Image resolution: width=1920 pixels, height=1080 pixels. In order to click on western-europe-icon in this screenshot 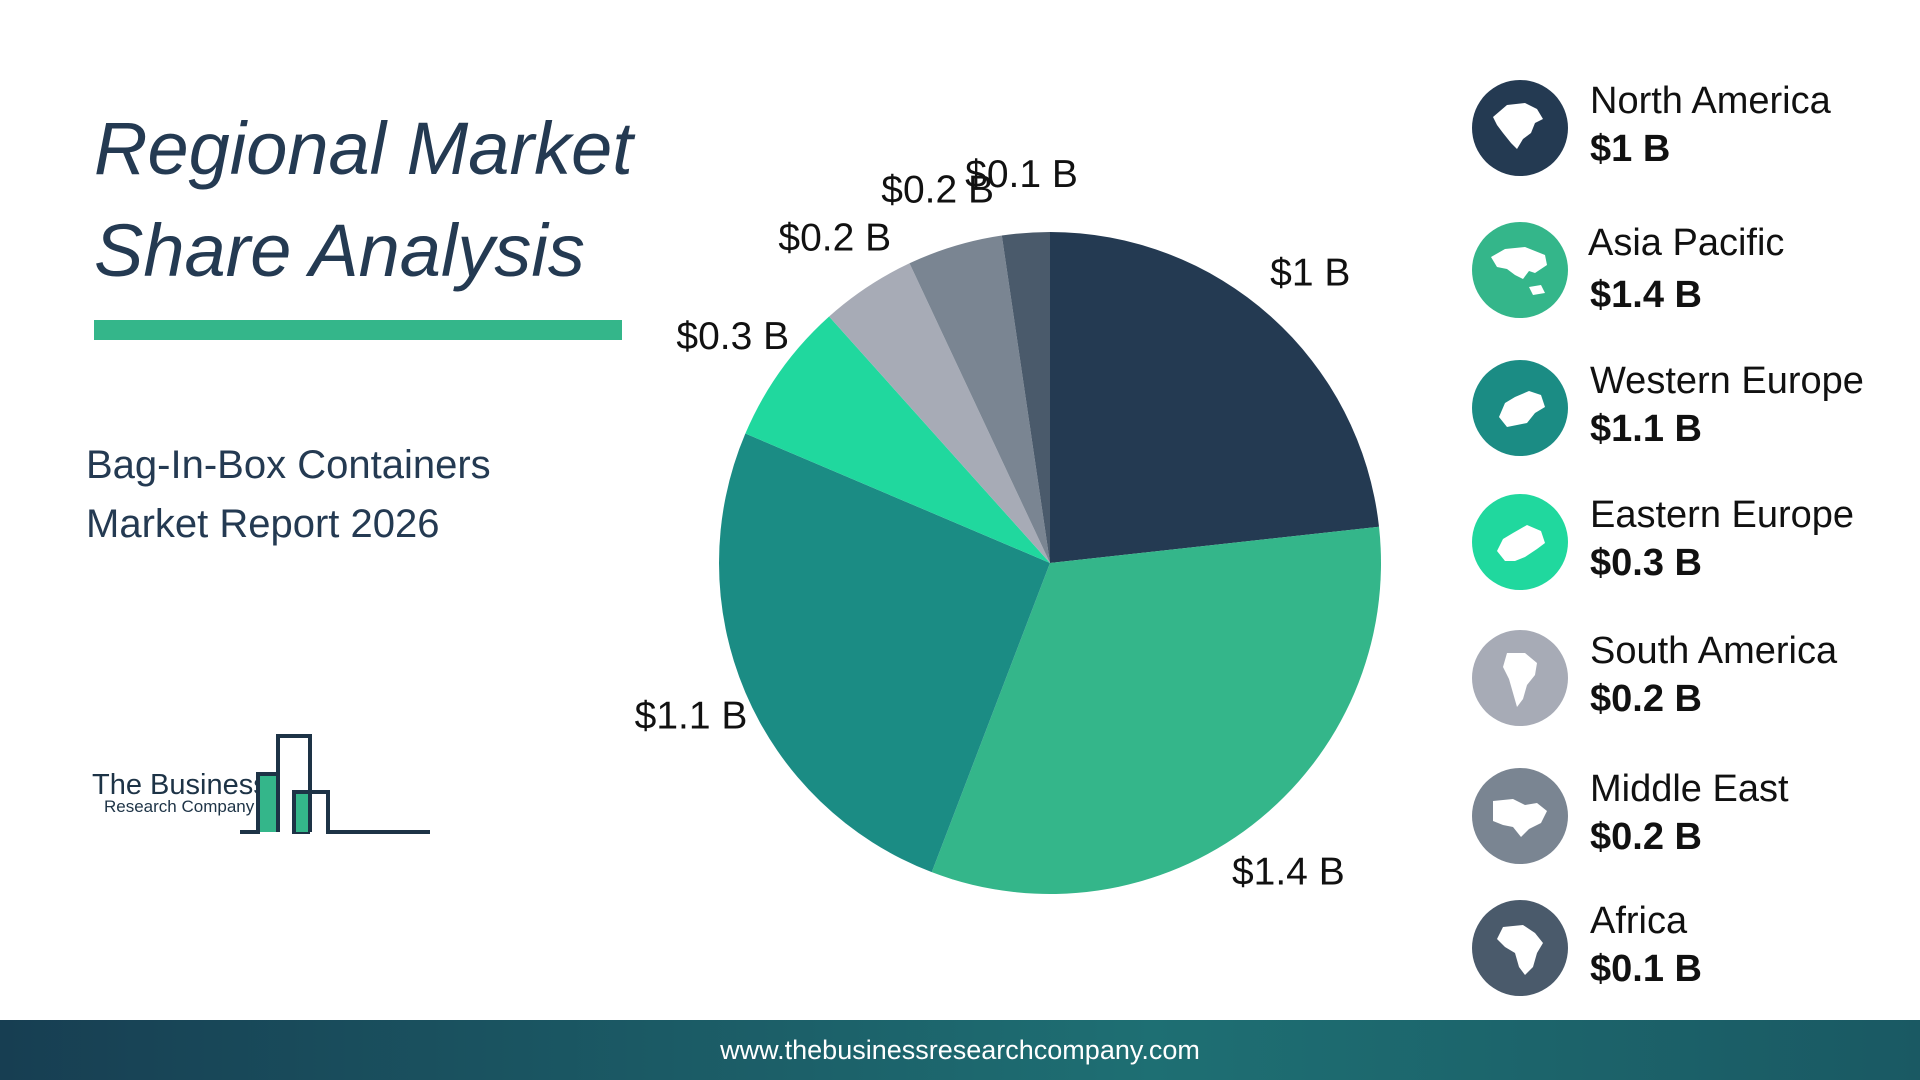, I will do `click(1520, 408)`.